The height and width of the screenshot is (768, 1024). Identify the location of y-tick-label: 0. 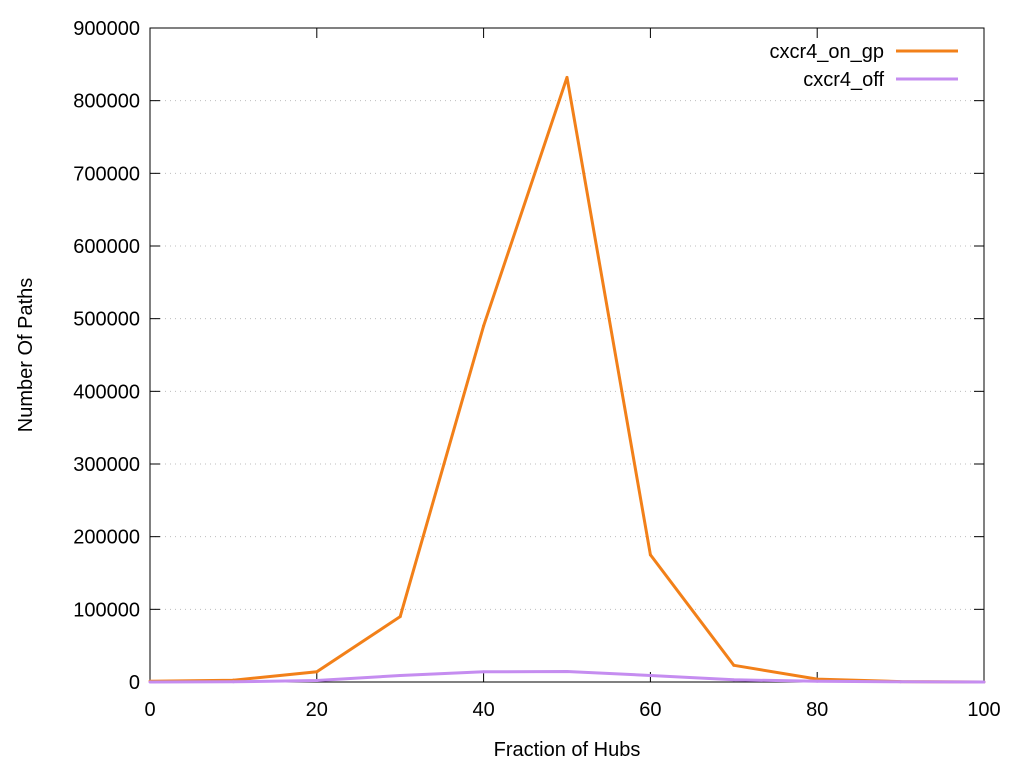
(134, 683).